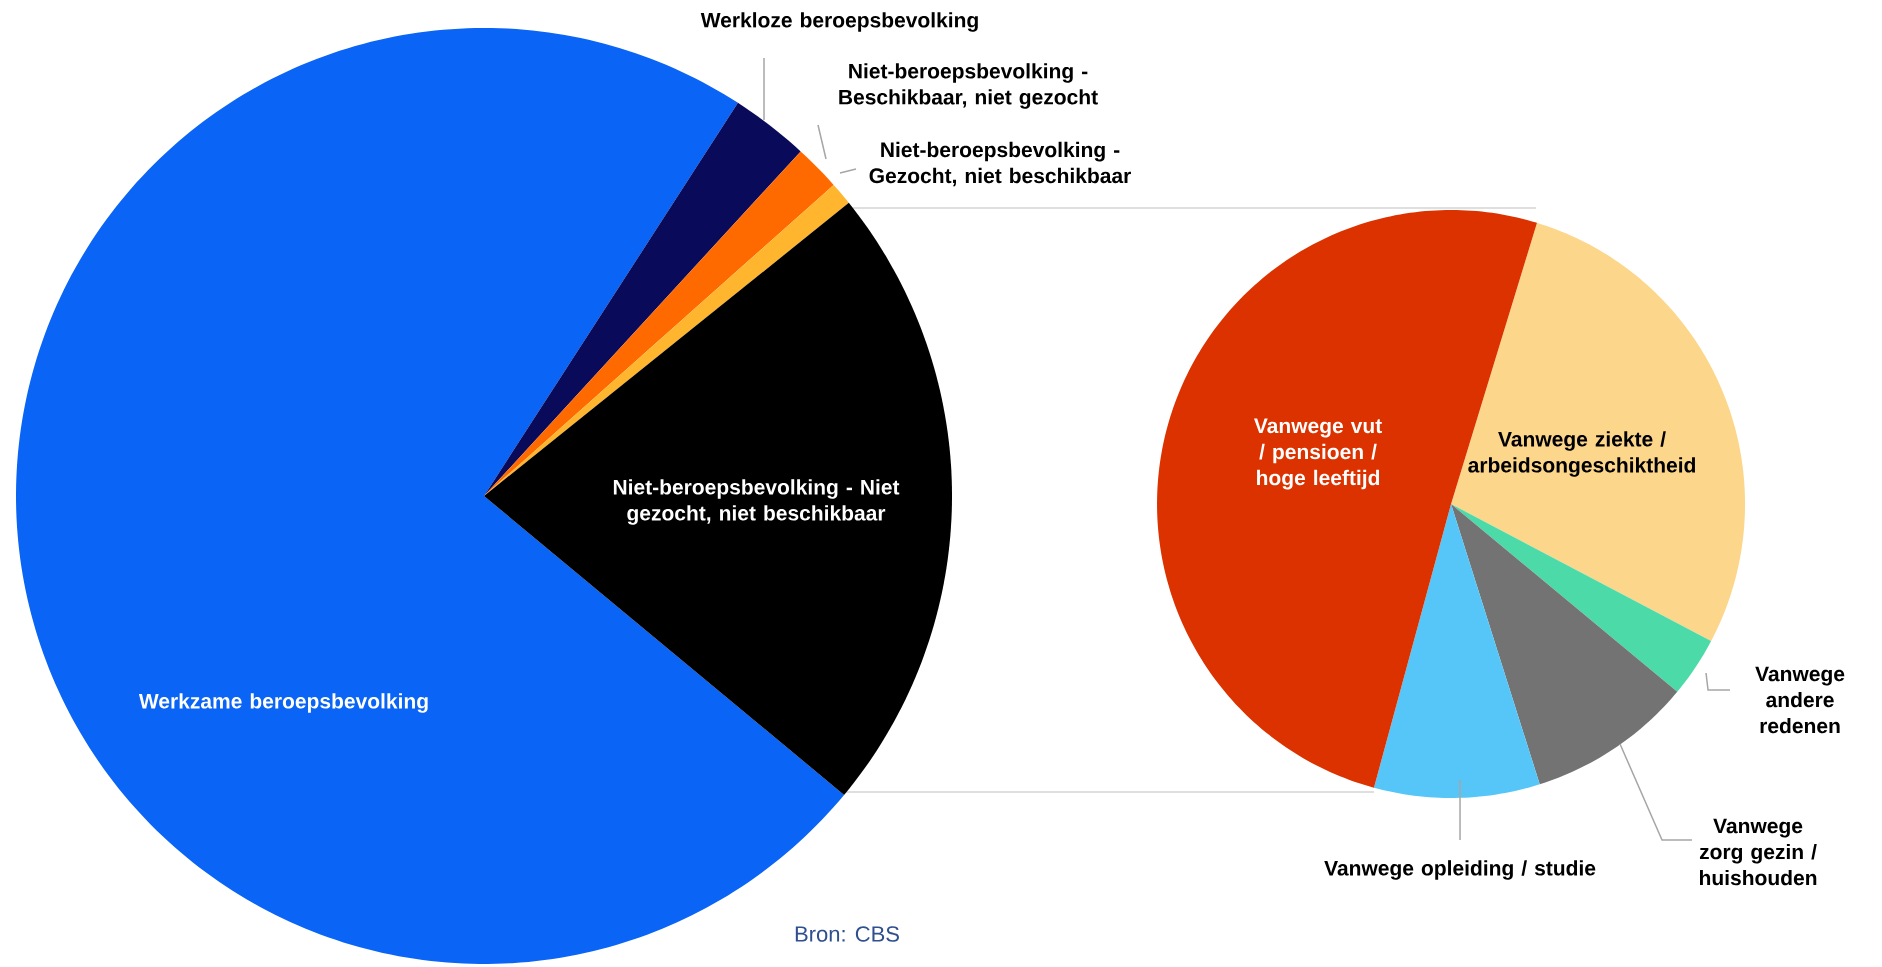 This screenshot has height=967, width=1882. Describe the element at coordinates (1317, 454) in the screenshot. I see `slice-label: Vanwege vut / pensioen / hoge leeftijd` at that location.